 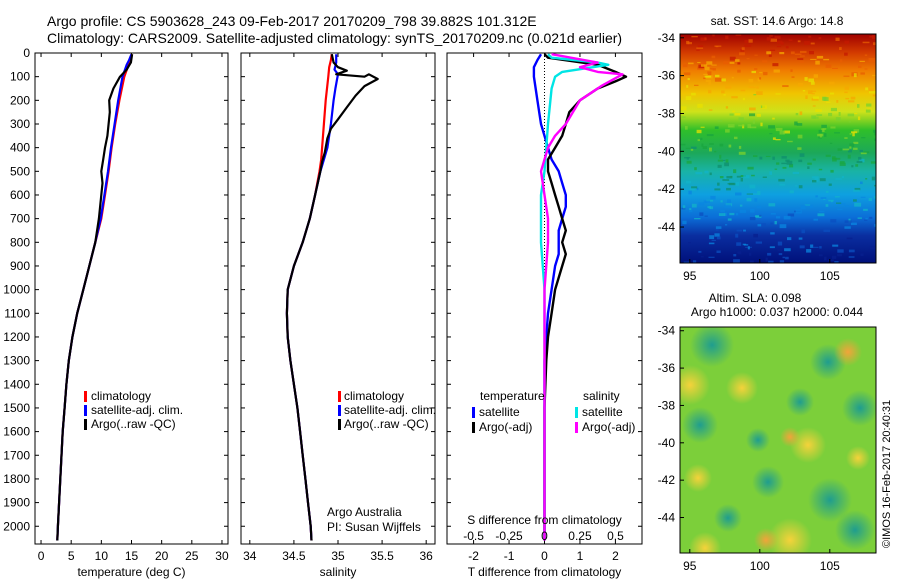 I want to click on temperature-xtick-label: 0, so click(x=41, y=556).